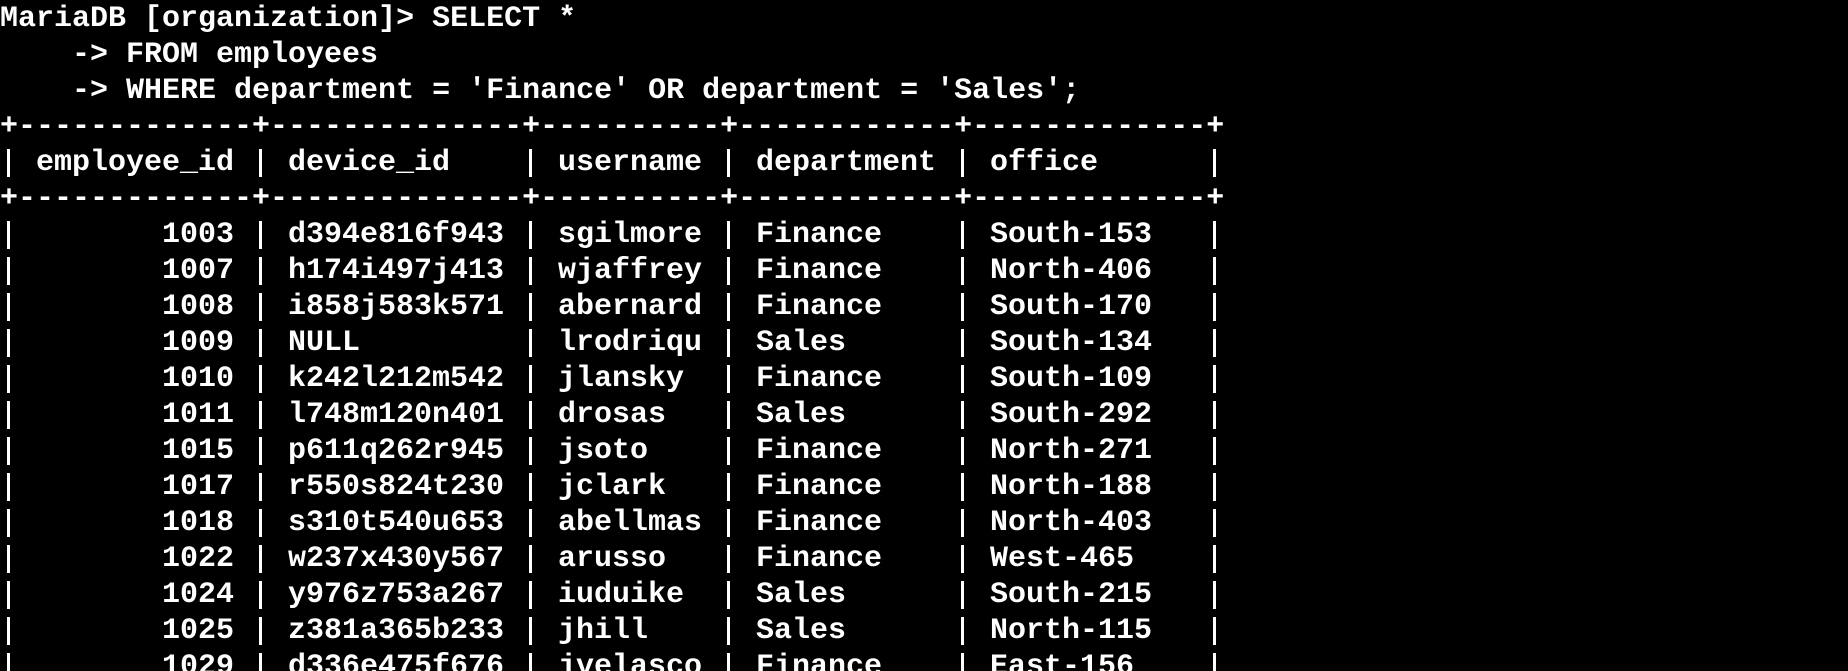  I want to click on table-cell: wjaffrey, so click(630, 271).